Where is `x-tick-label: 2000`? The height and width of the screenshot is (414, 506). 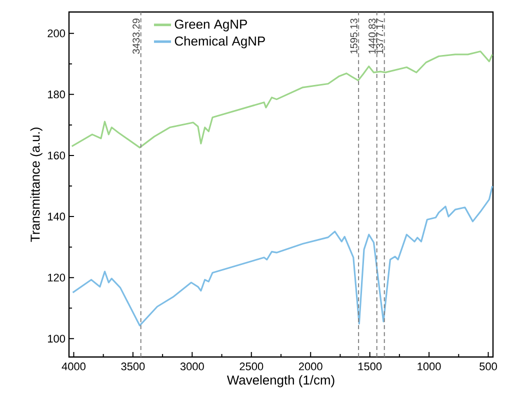 x-tick-label: 2000 is located at coordinates (310, 366).